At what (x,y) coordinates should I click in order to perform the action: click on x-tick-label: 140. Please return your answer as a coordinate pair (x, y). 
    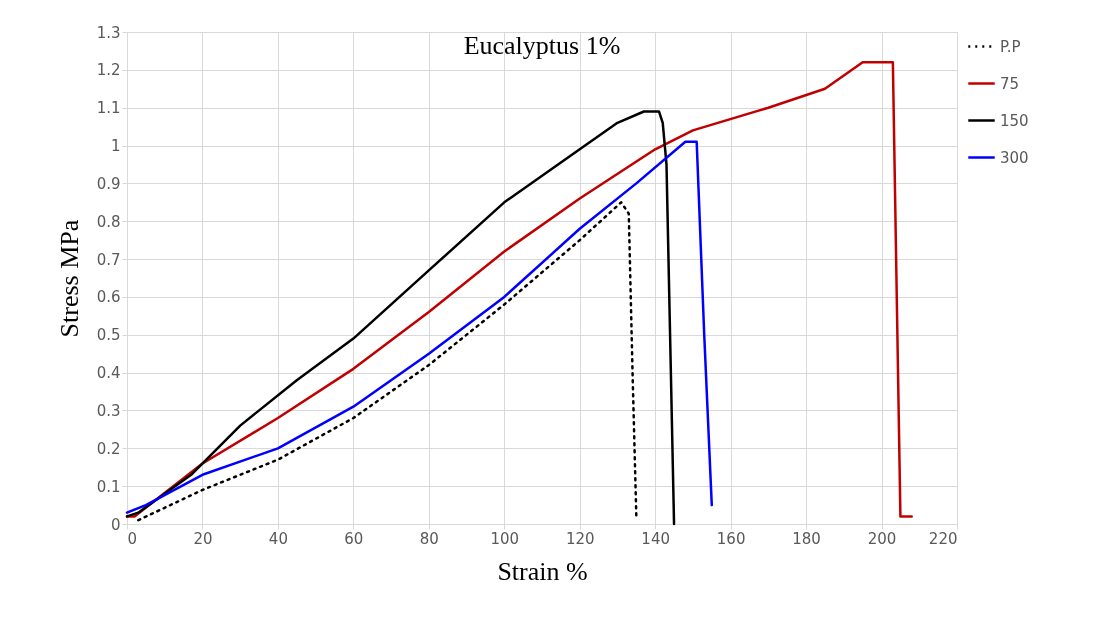
    Looking at the image, I should click on (655, 538).